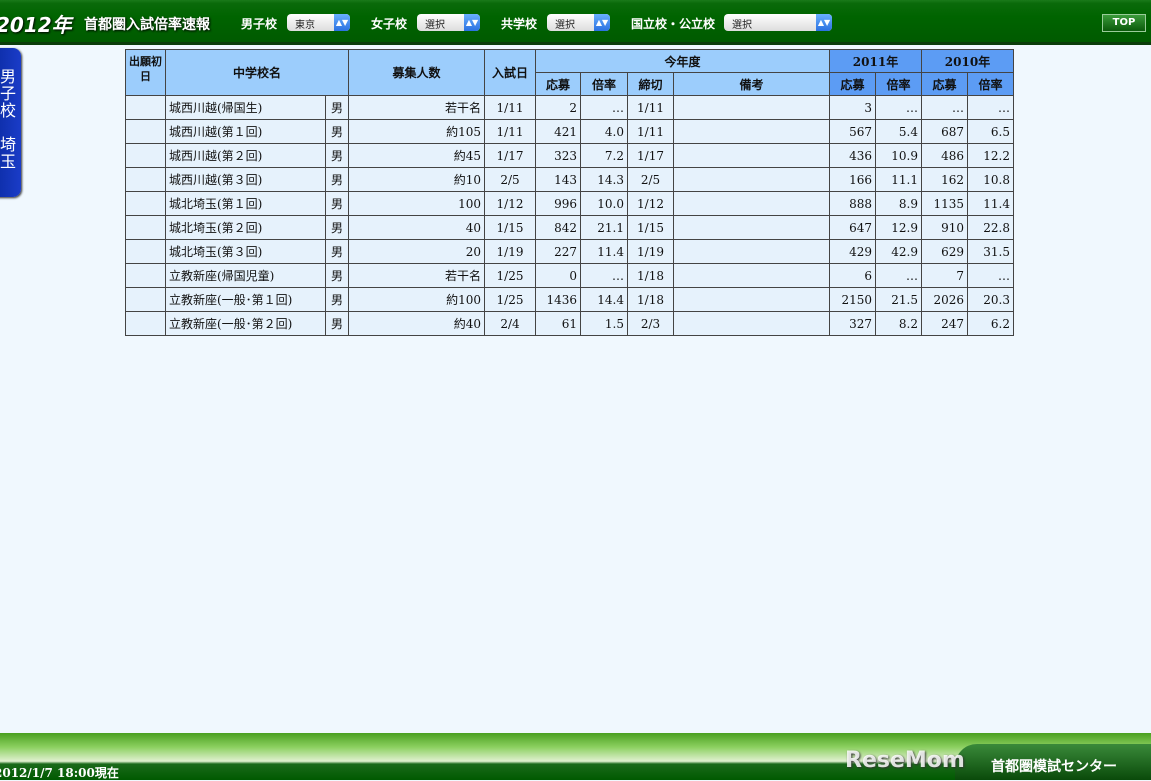  What do you see at coordinates (604, 155) in the screenshot?
I see `cell-ratio: 7.2` at bounding box center [604, 155].